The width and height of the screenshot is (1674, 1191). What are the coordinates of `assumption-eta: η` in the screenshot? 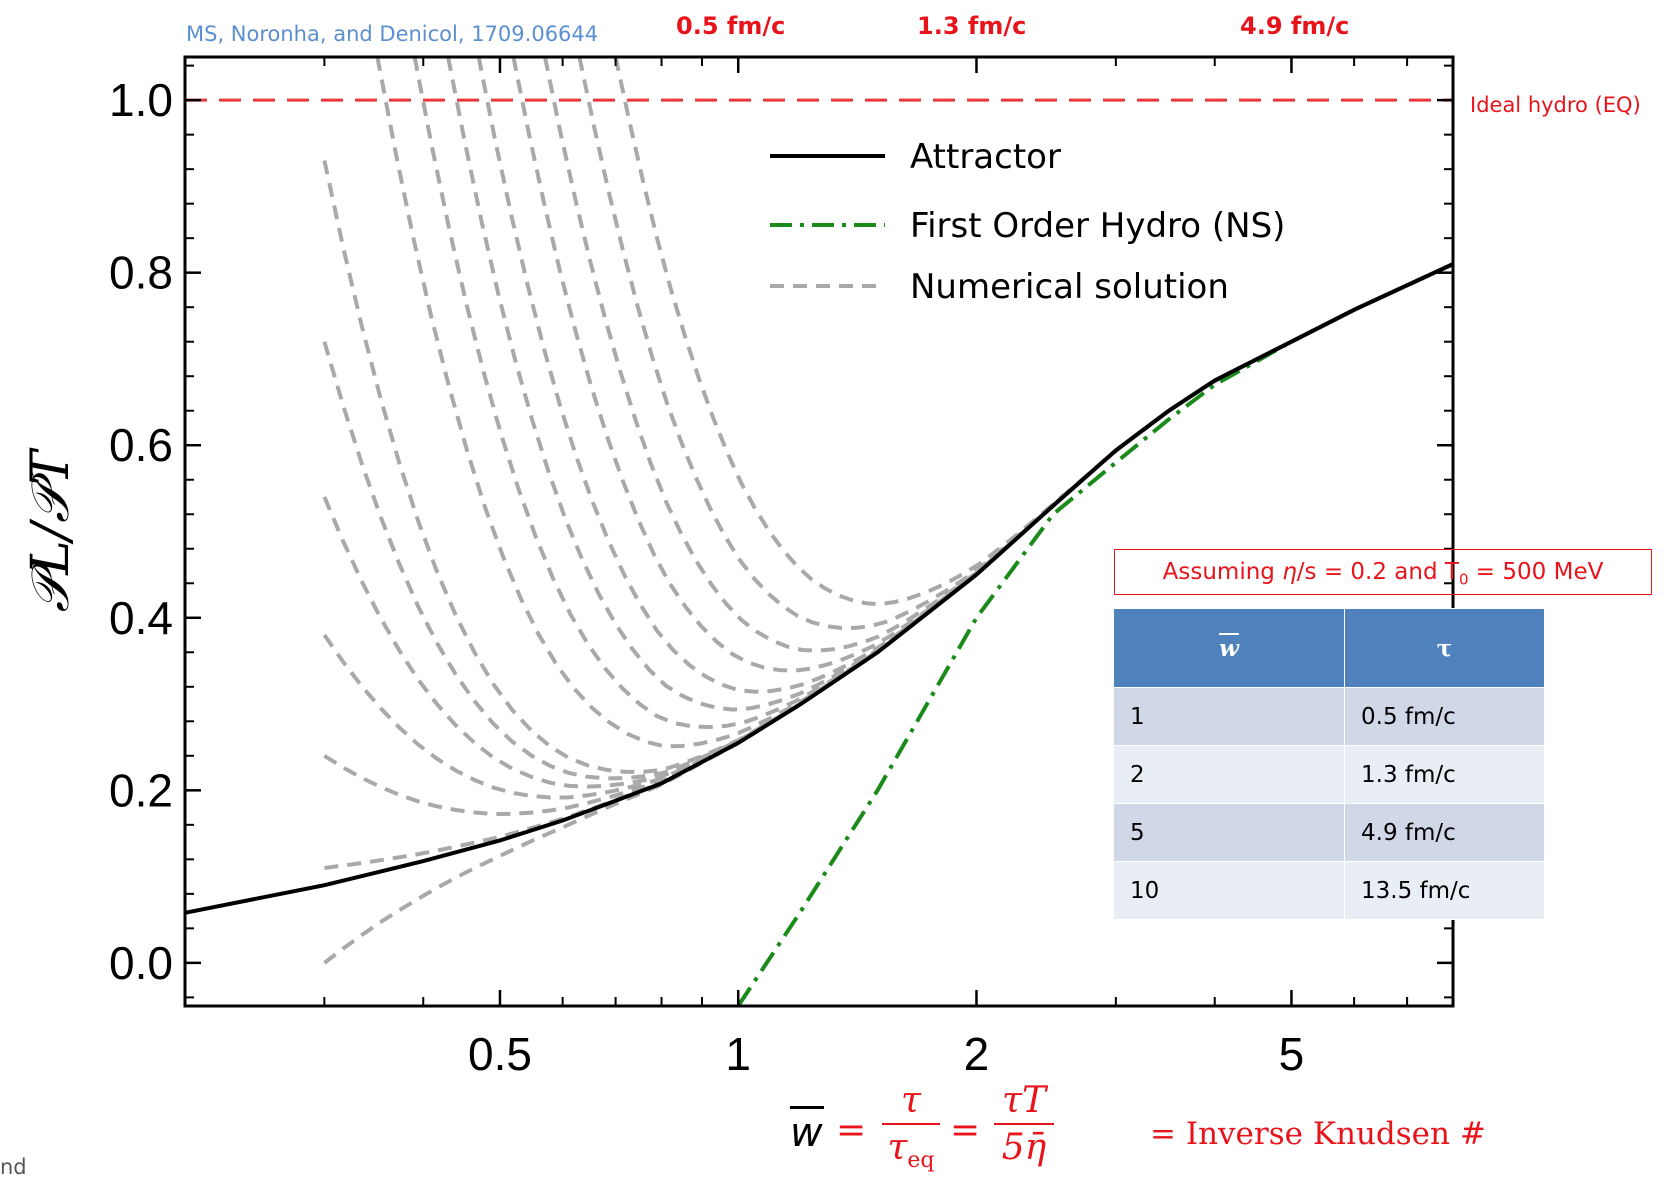 It's located at (1289, 572).